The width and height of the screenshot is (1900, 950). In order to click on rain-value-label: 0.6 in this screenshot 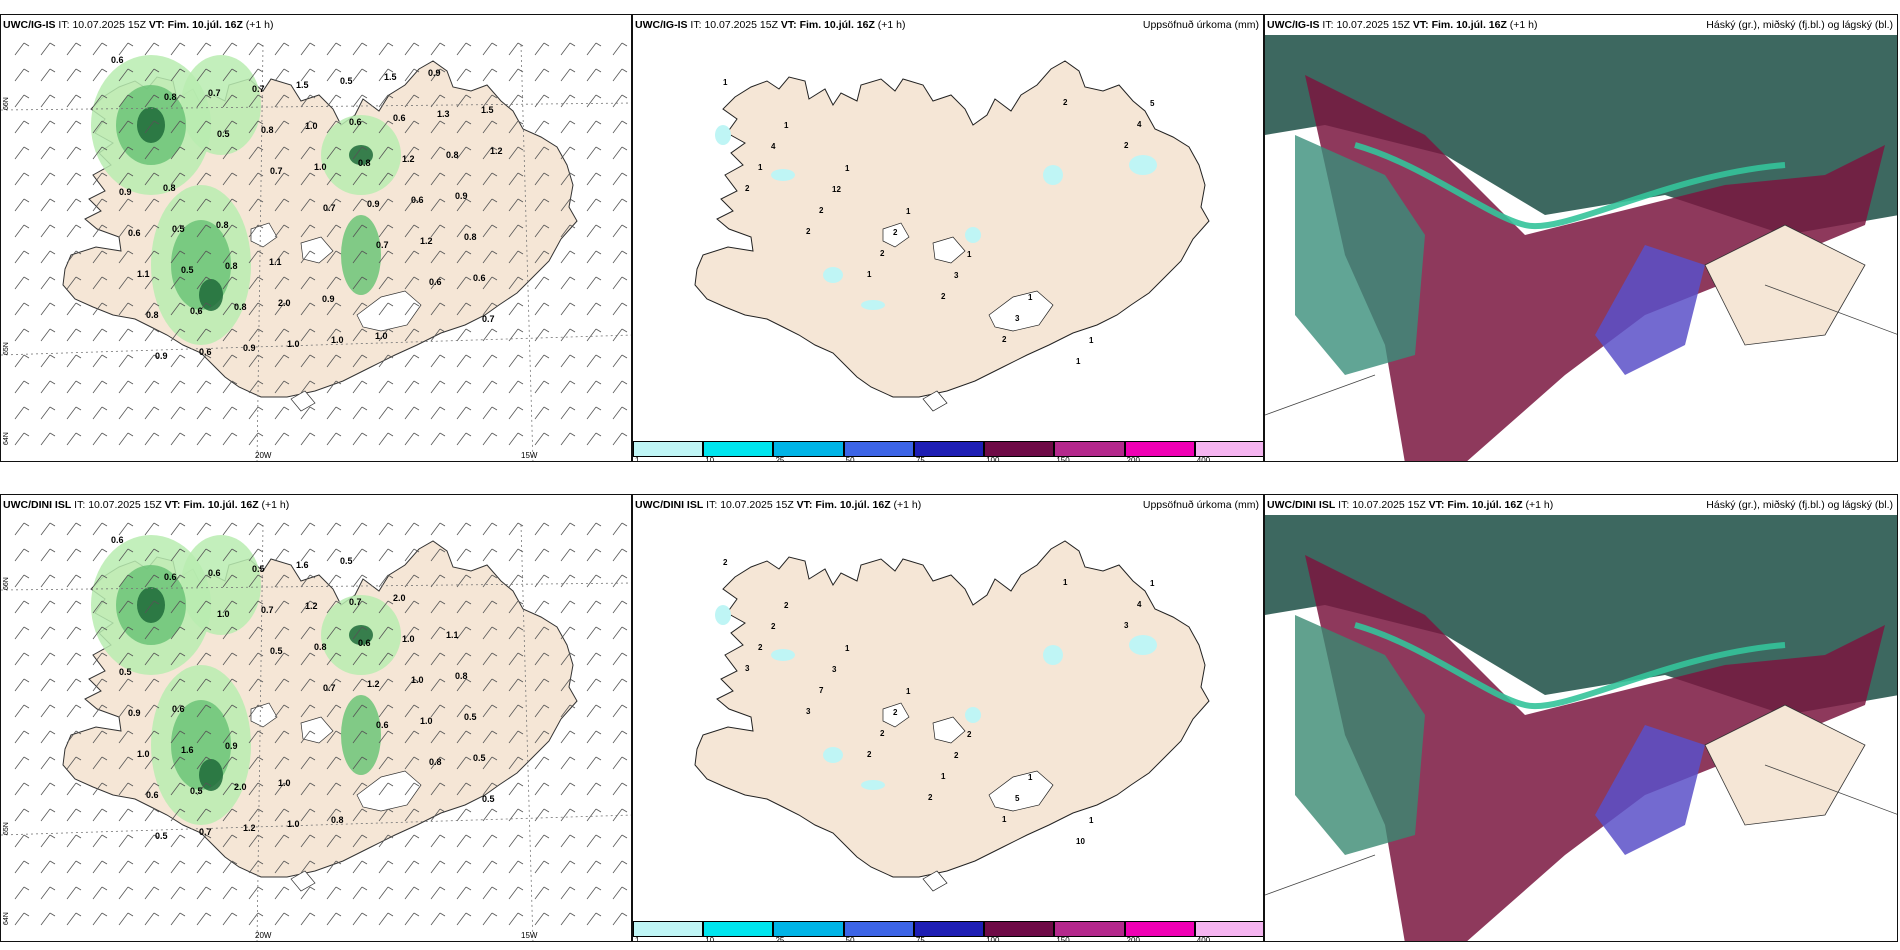, I will do `click(364, 643)`.